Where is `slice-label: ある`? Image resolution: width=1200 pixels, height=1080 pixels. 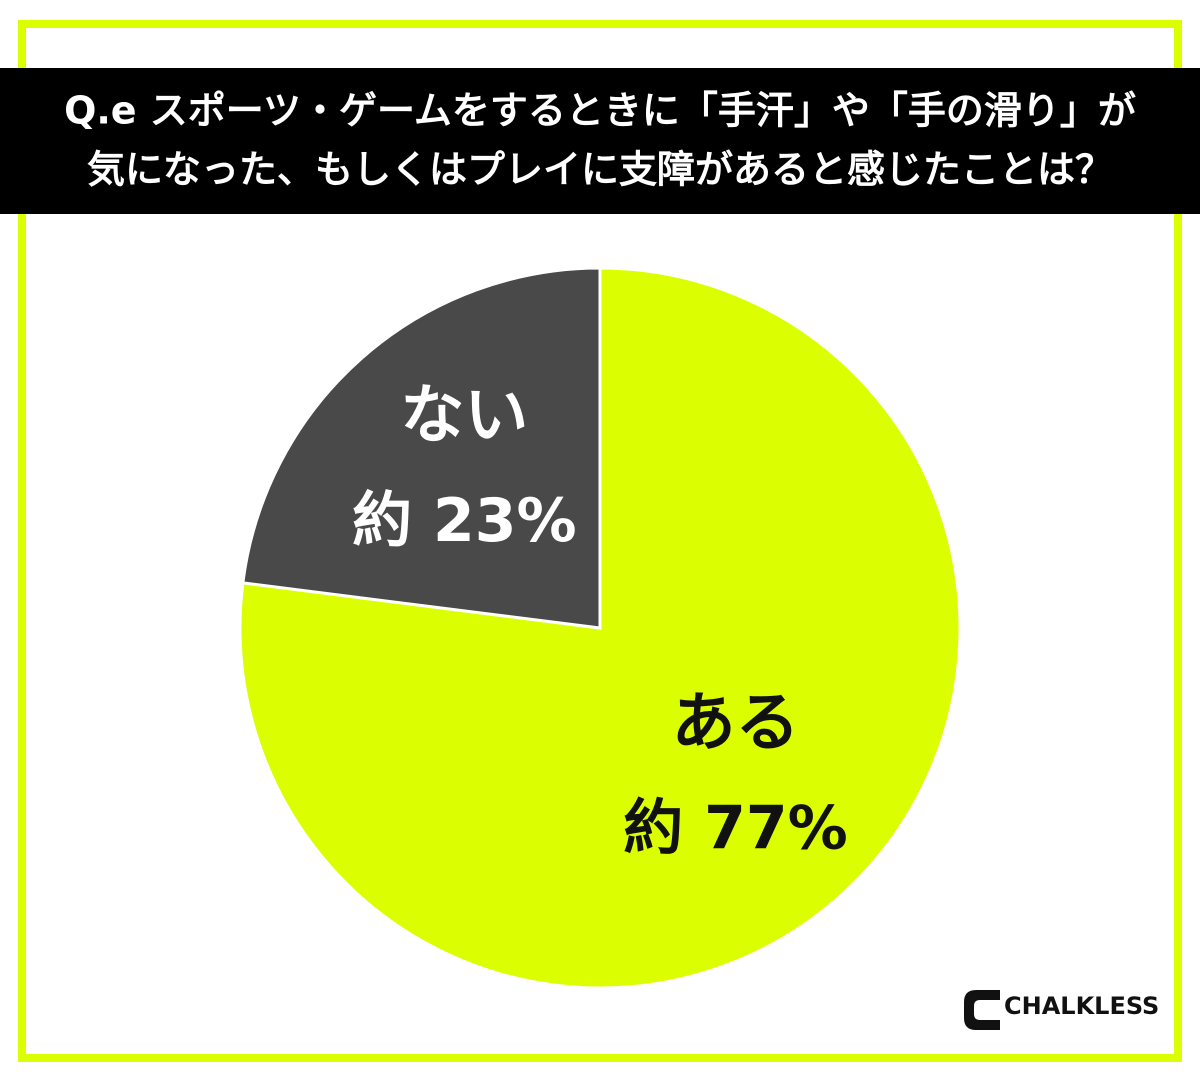 slice-label: ある is located at coordinates (736, 723).